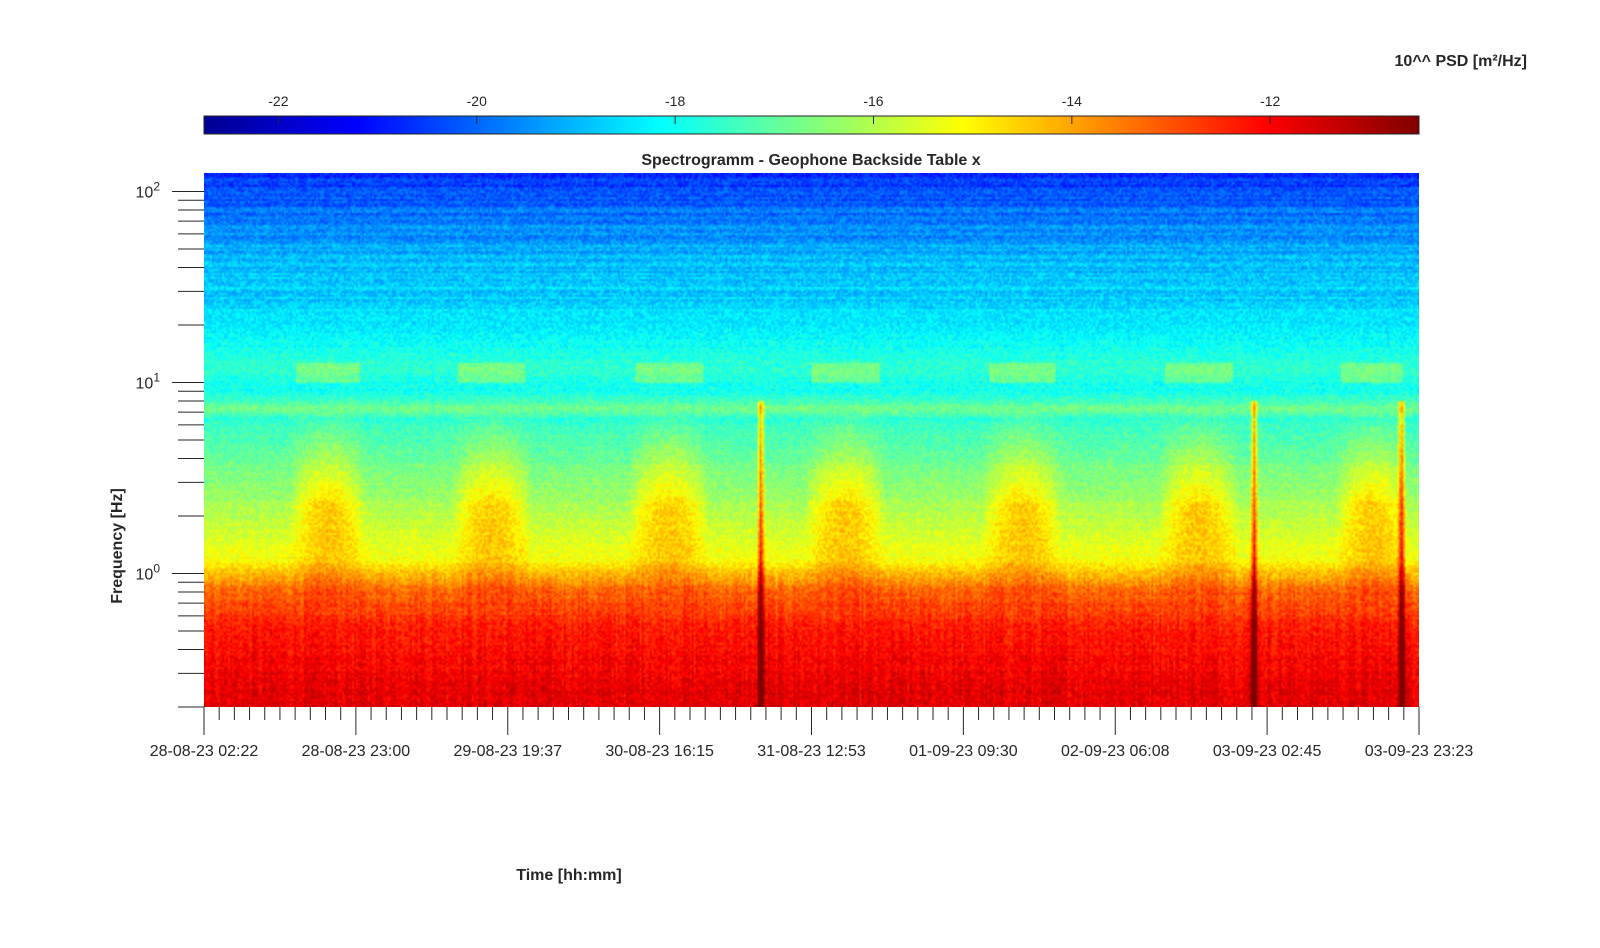 The image size is (1600, 948). I want to click on colorbar-tick-label: -20, so click(477, 101).